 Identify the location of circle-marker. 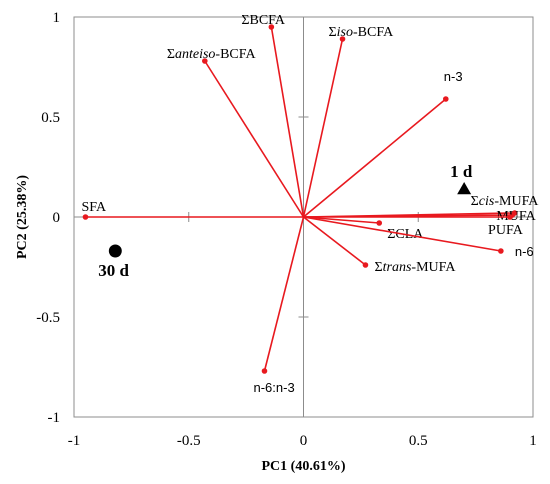
(115, 251).